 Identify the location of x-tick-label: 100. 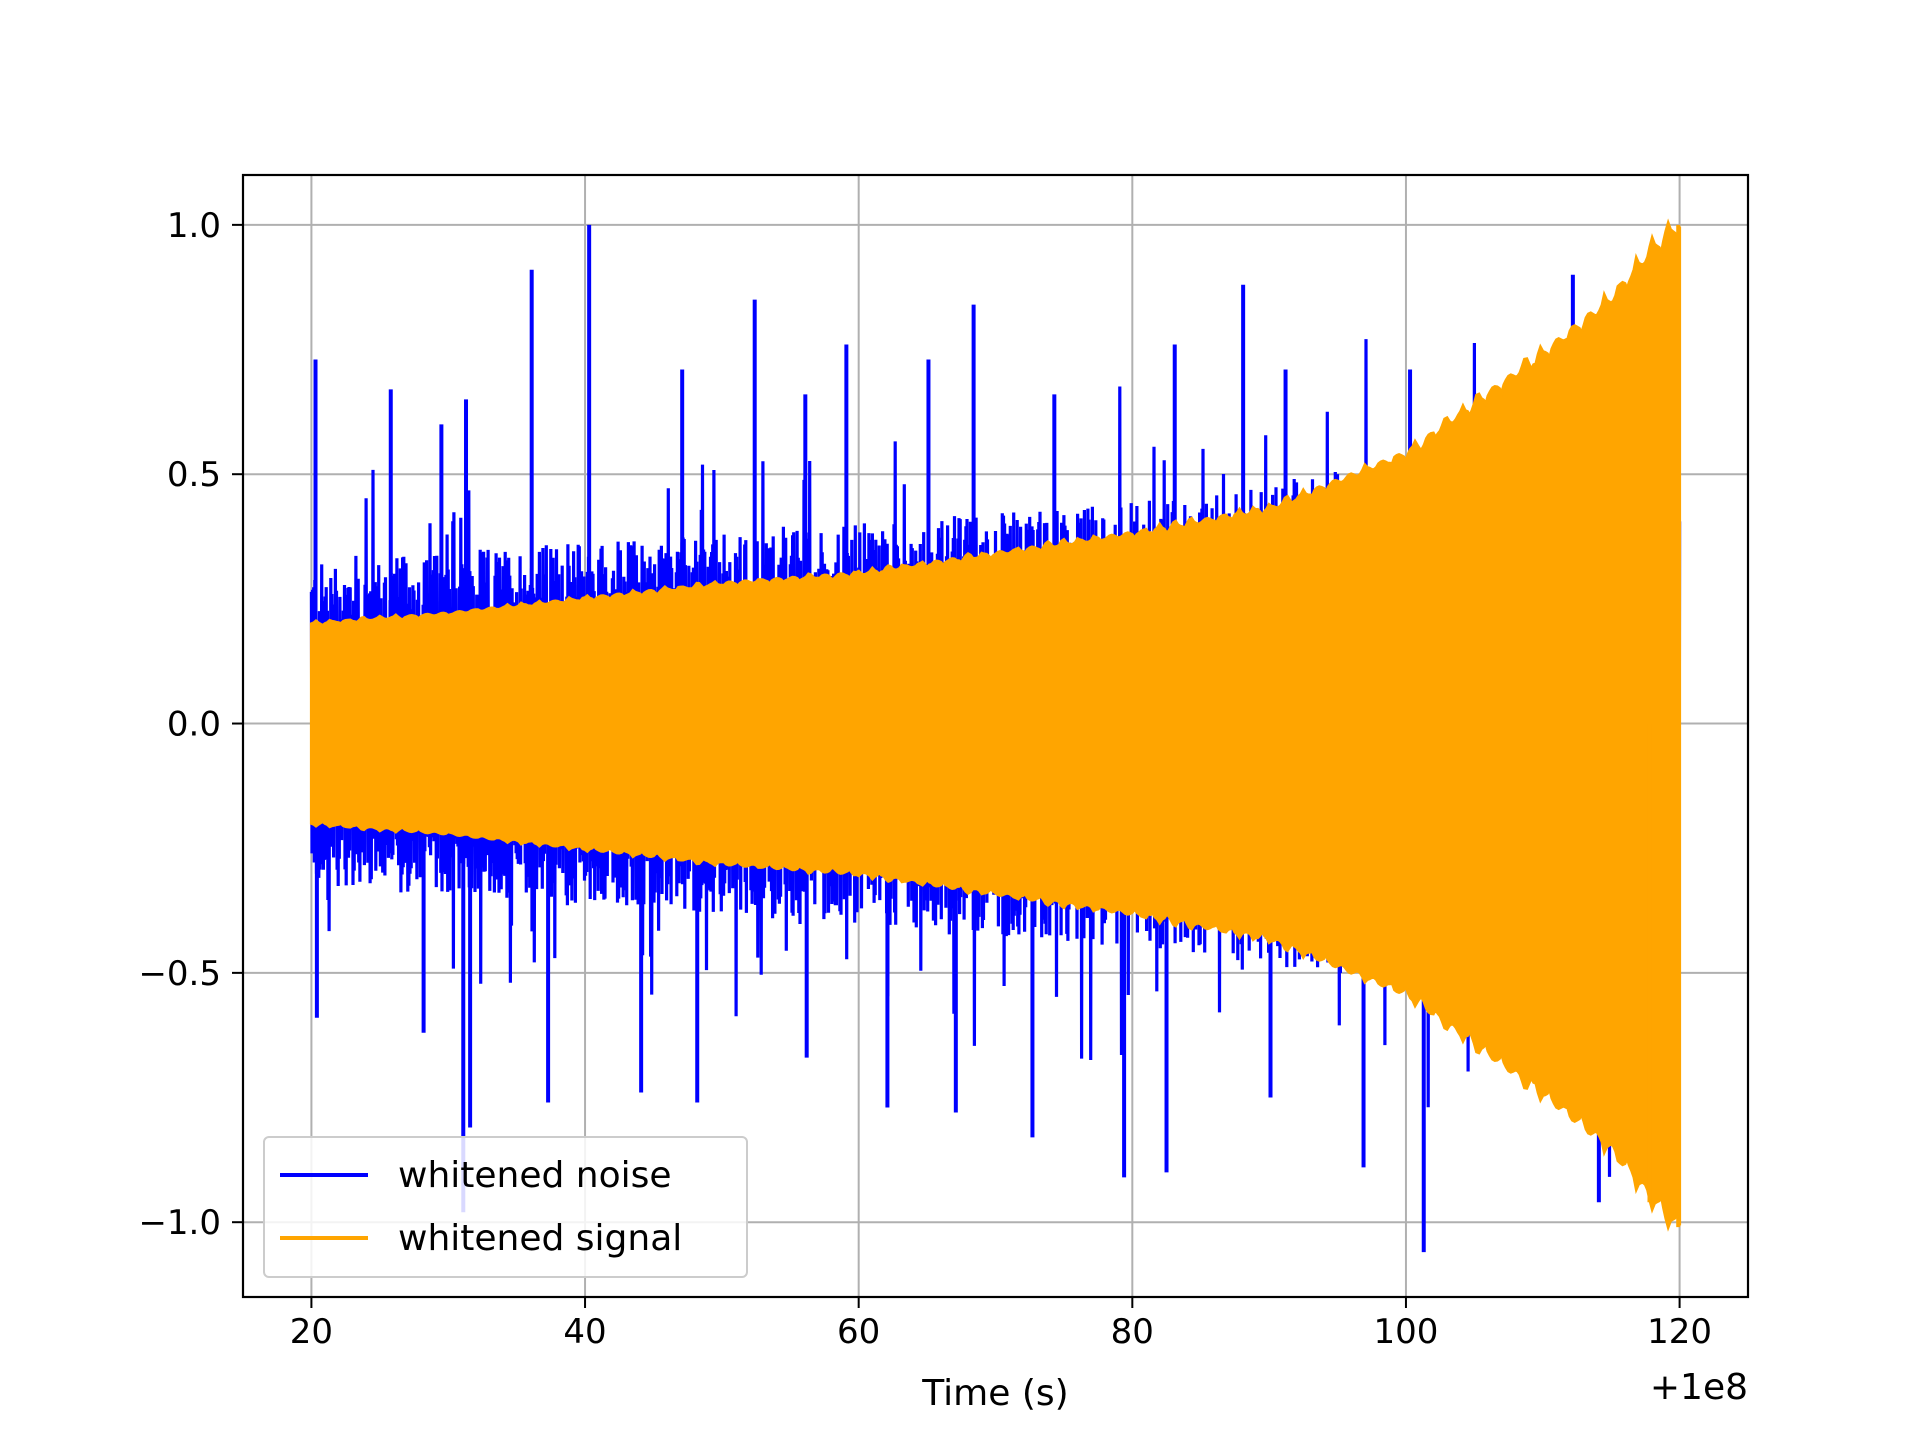
(1406, 1332).